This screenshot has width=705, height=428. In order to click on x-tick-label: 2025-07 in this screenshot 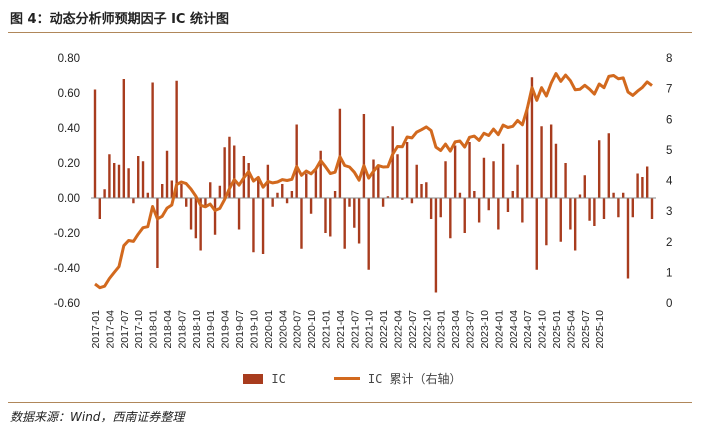, I will do `click(586, 329)`.